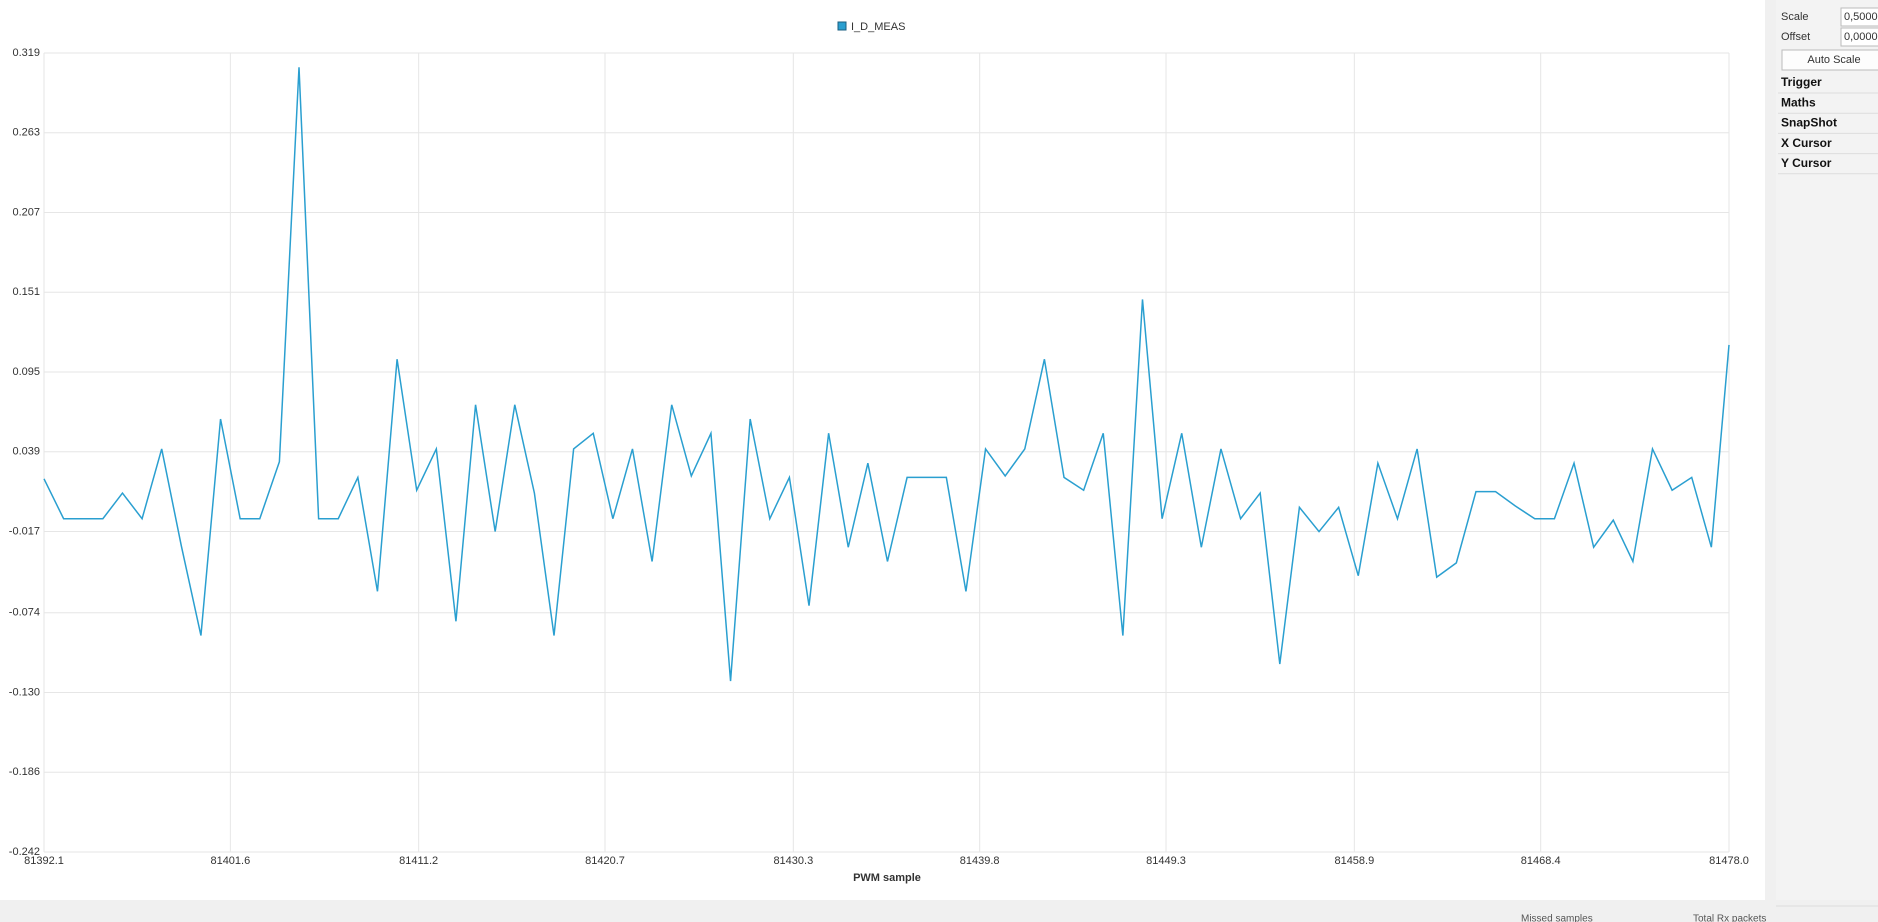 Image resolution: width=1878 pixels, height=922 pixels. I want to click on sections: Trigger Maths SnapShot X Cursor Y Cursor, so click(1828, 125).